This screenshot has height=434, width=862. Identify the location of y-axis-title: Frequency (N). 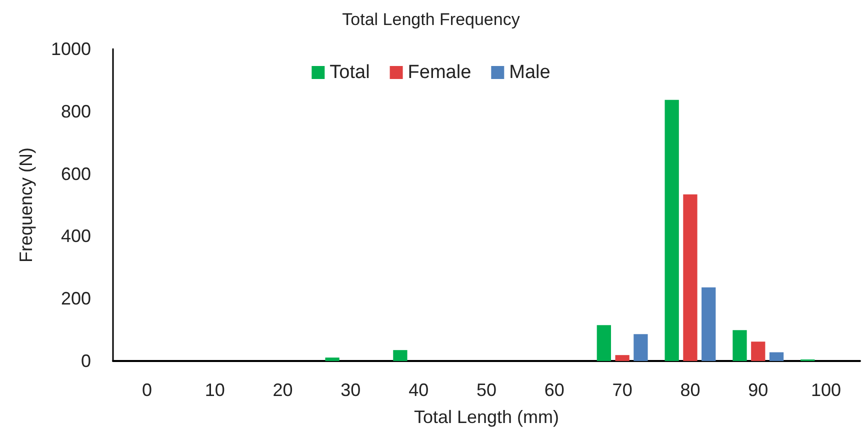
(26, 205).